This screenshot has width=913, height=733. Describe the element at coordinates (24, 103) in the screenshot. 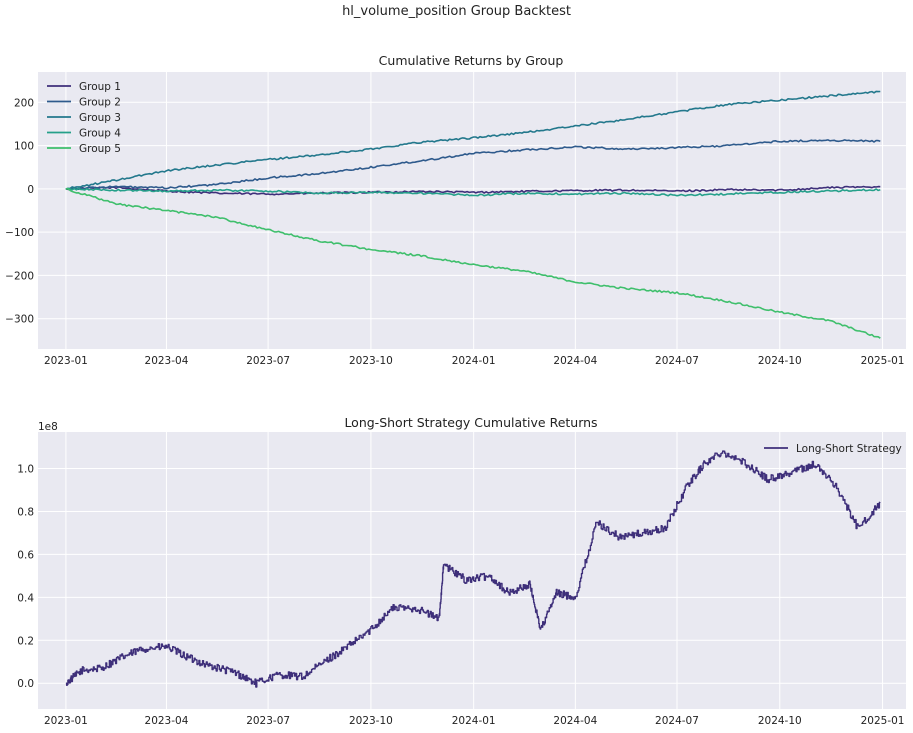

I see `y-tick-label: 200` at that location.